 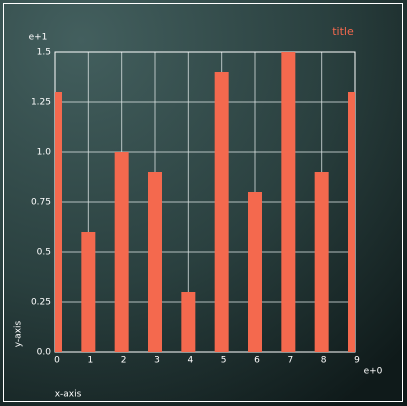 I want to click on chart-title: title, so click(x=343, y=31).